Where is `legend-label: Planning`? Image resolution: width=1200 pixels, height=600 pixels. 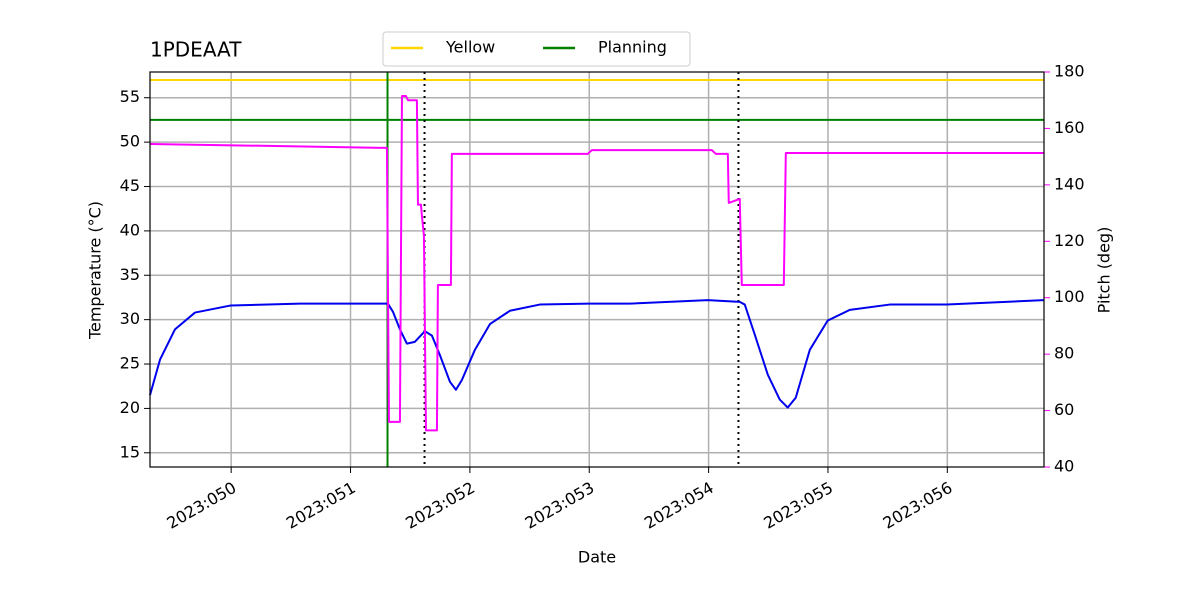 legend-label: Planning is located at coordinates (632, 47).